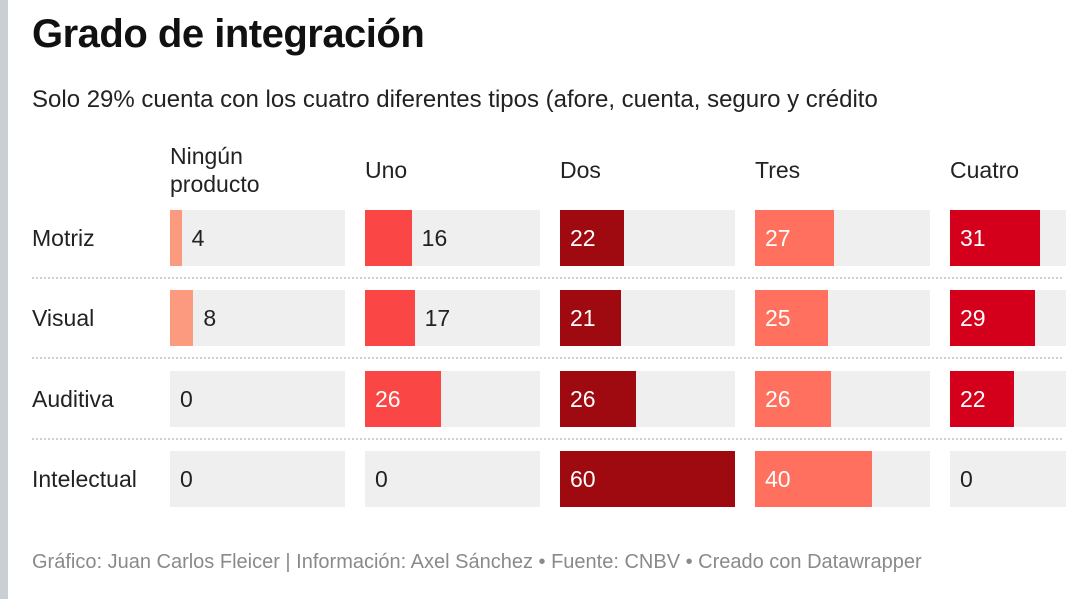  What do you see at coordinates (434, 237) in the screenshot?
I see `value-label: 16` at bounding box center [434, 237].